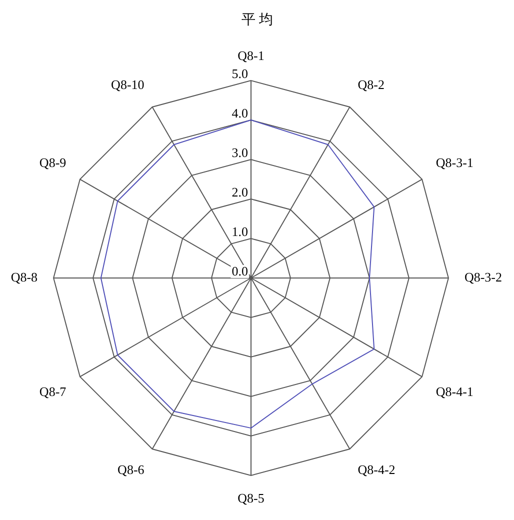  Describe the element at coordinates (240, 270) in the screenshot. I see `y-tick-label: 0.0` at that location.